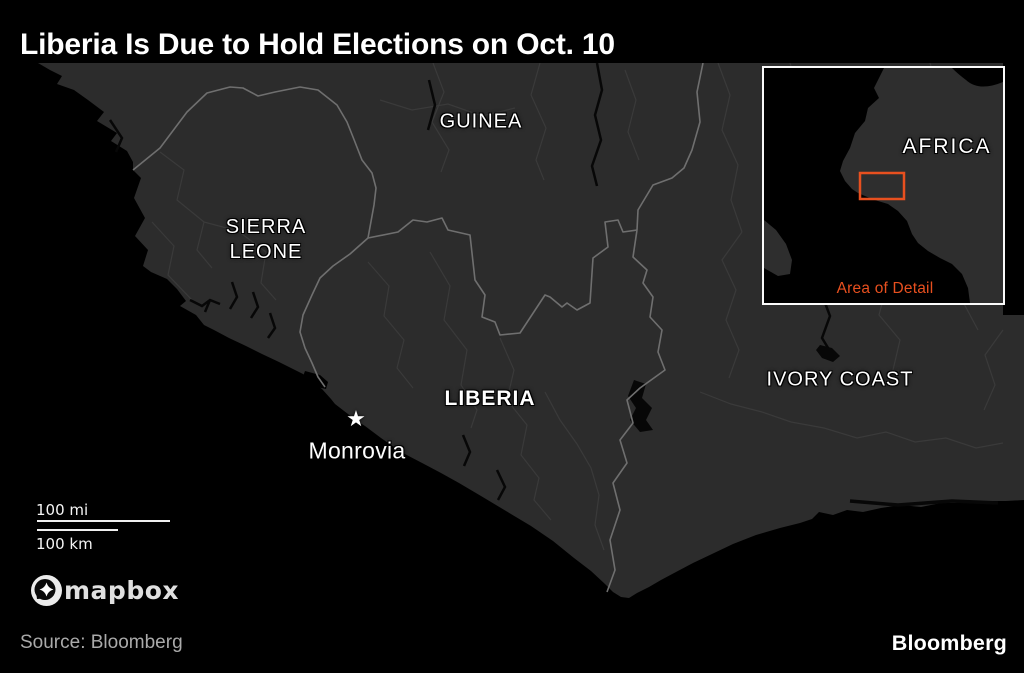 This screenshot has height=673, width=1024. Describe the element at coordinates (64, 544) in the screenshot. I see `scale-km-label: 100 km` at that location.